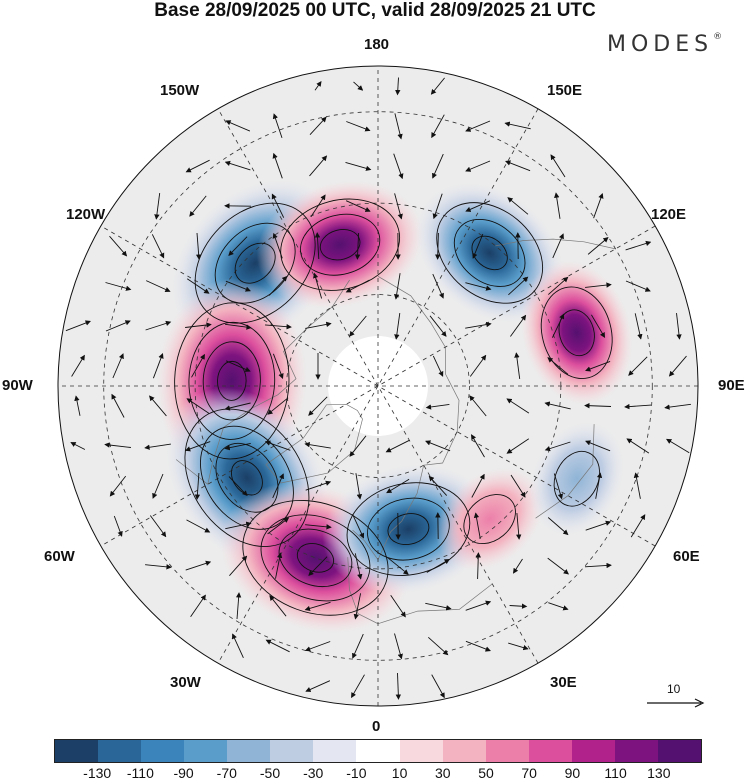 This screenshot has height=783, width=750. Describe the element at coordinates (676, 703) in the screenshot. I see `reference-arrow` at that location.